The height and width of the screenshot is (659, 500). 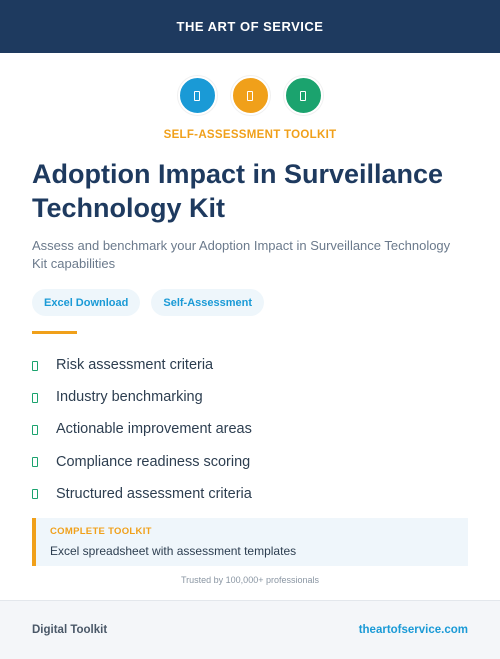 What do you see at coordinates (249, 580) in the screenshot?
I see `trust-note: Trusted by 100,000+ professionals` at bounding box center [249, 580].